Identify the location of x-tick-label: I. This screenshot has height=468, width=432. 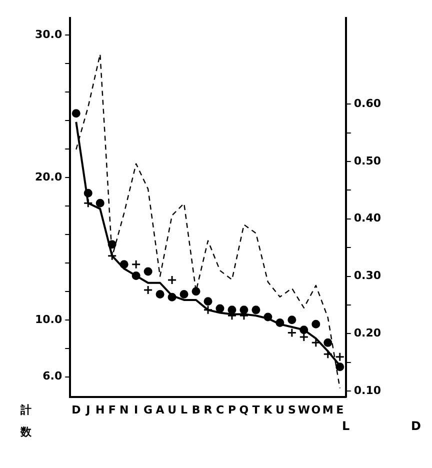
(136, 409).